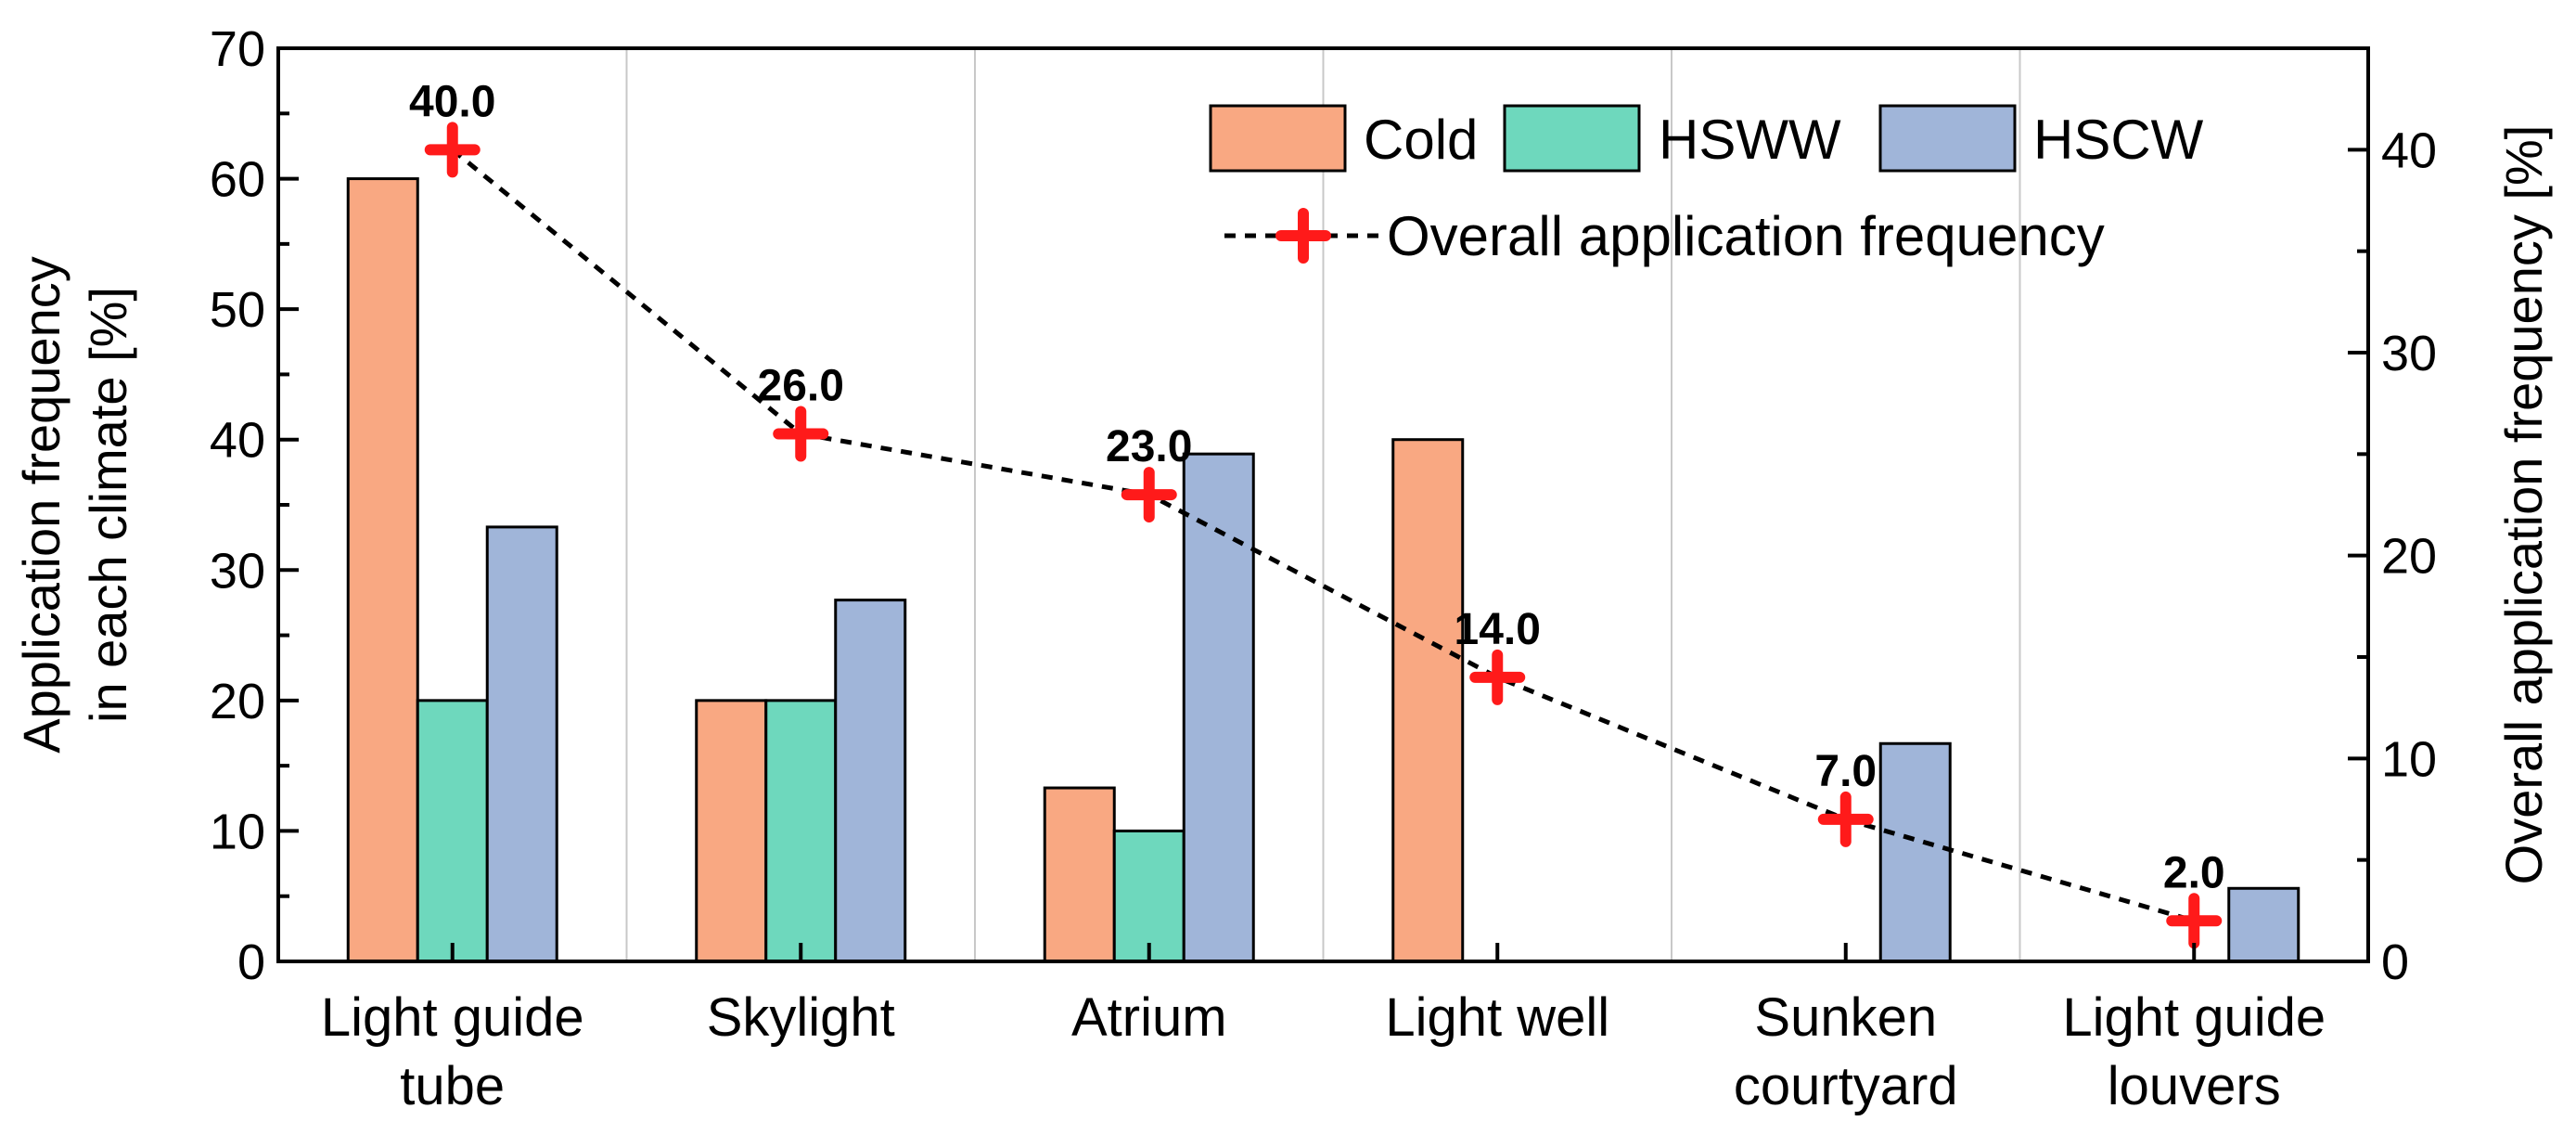 The height and width of the screenshot is (1147, 2576). Describe the element at coordinates (1149, 446) in the screenshot. I see `overall-frequency-label-2: 23.0` at that location.